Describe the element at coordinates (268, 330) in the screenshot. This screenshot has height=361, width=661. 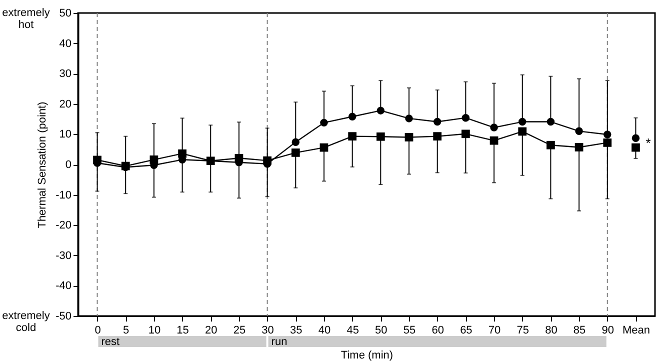
I see `x-tick-label: 30` at that location.